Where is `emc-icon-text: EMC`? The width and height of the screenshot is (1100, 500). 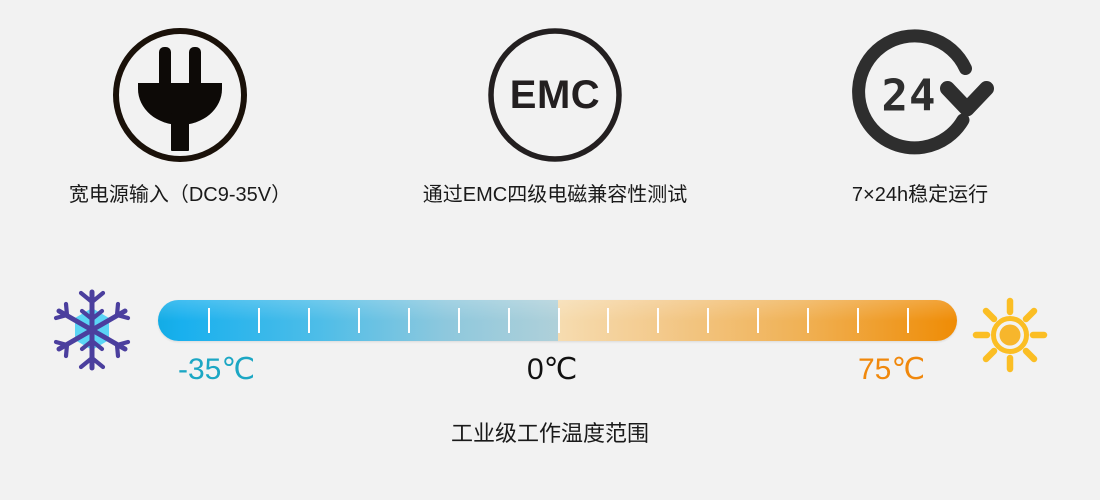
emc-icon-text: EMC is located at coordinates (555, 95).